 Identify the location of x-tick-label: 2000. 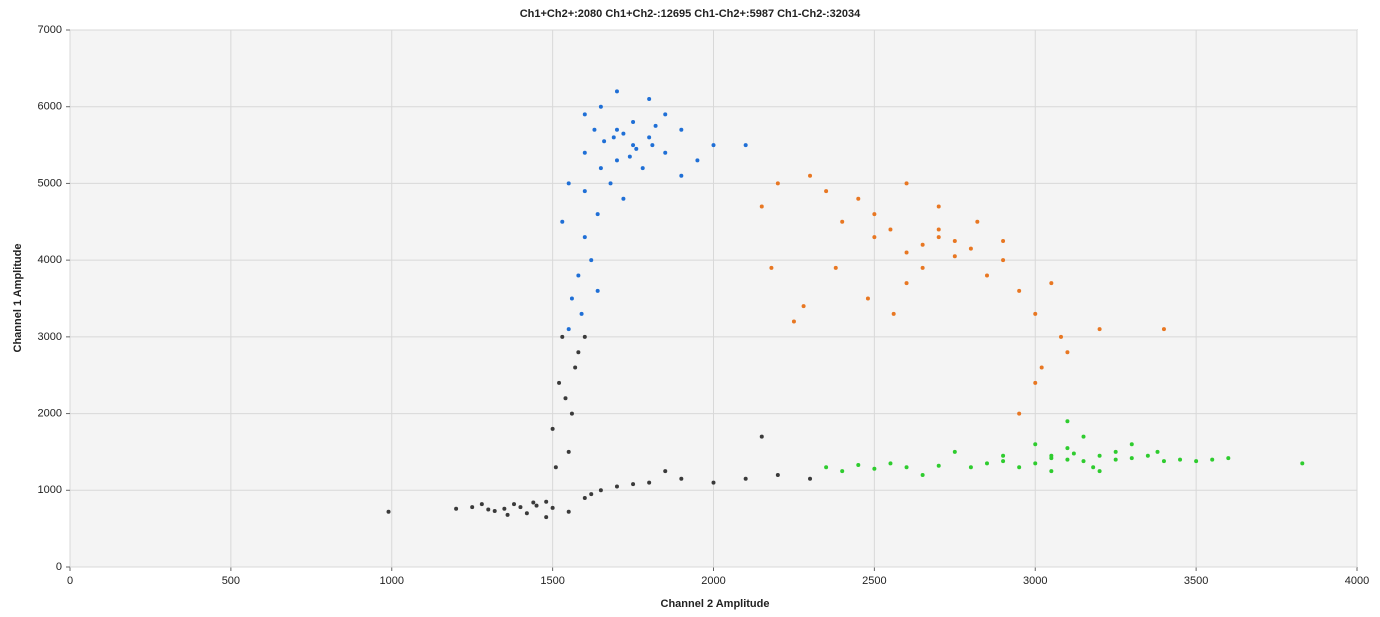
(713, 581).